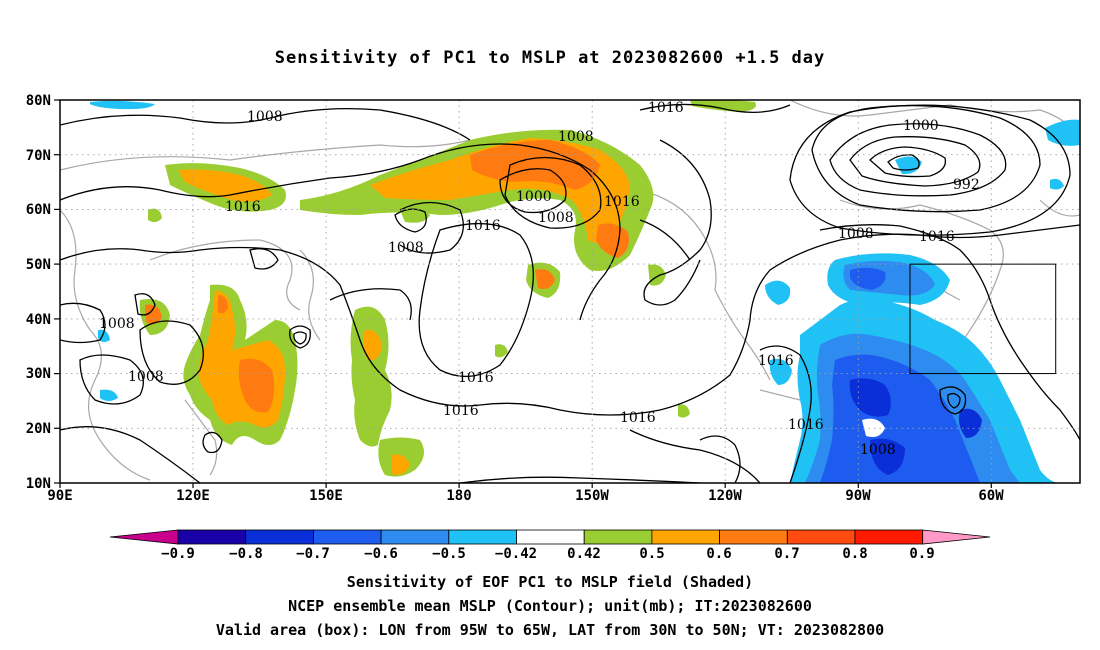  Describe the element at coordinates (38, 320) in the screenshot. I see `lat-label: 40N` at that location.